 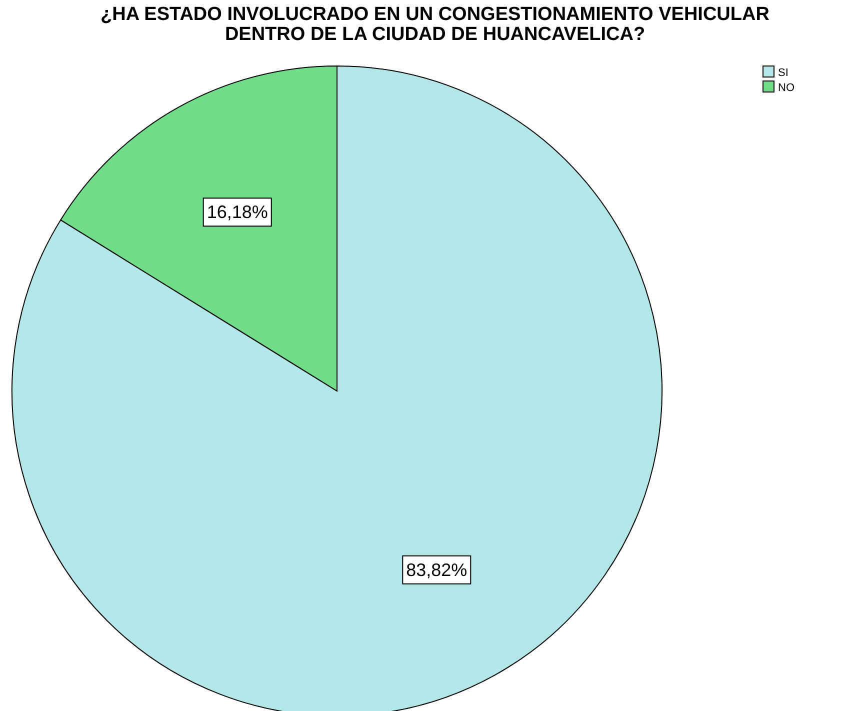 What do you see at coordinates (237, 212) in the screenshot?
I see `data-label: 16,18%` at bounding box center [237, 212].